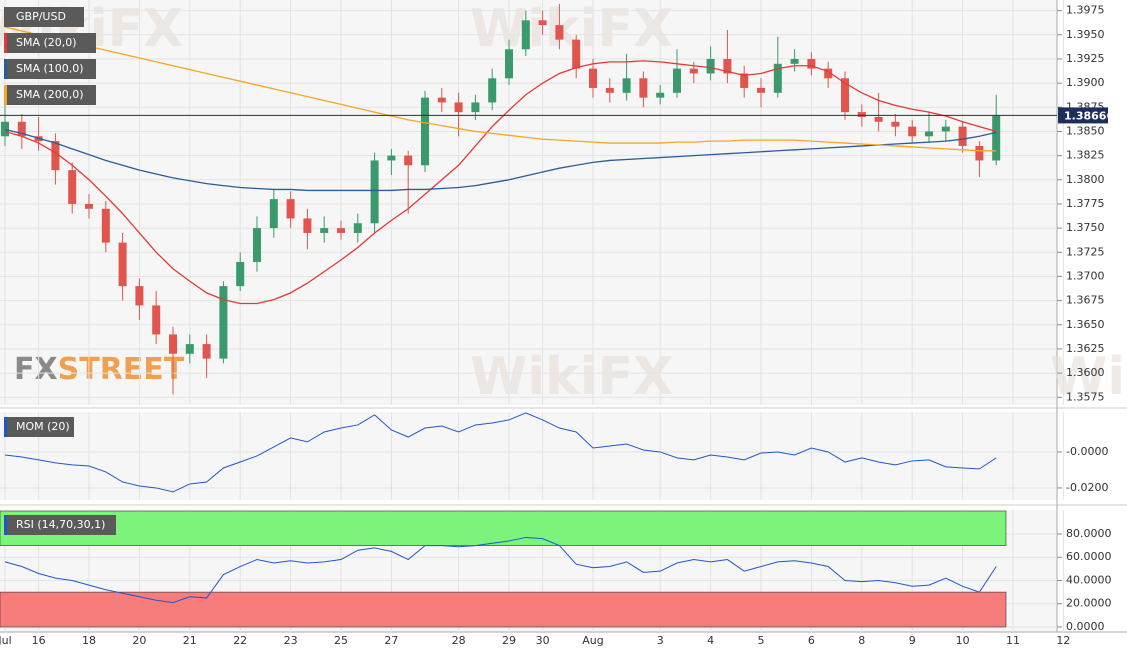 The width and height of the screenshot is (1127, 654). Describe the element at coordinates (1085, 626) in the screenshot. I see `y-tick-label: 0.0000` at that location.